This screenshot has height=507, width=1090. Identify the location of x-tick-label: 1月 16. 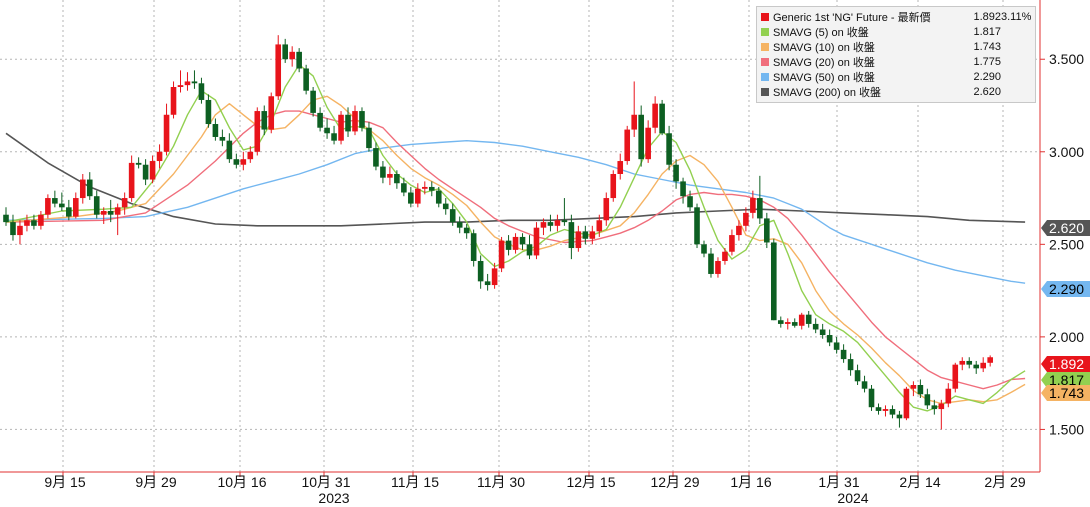
(750, 482).